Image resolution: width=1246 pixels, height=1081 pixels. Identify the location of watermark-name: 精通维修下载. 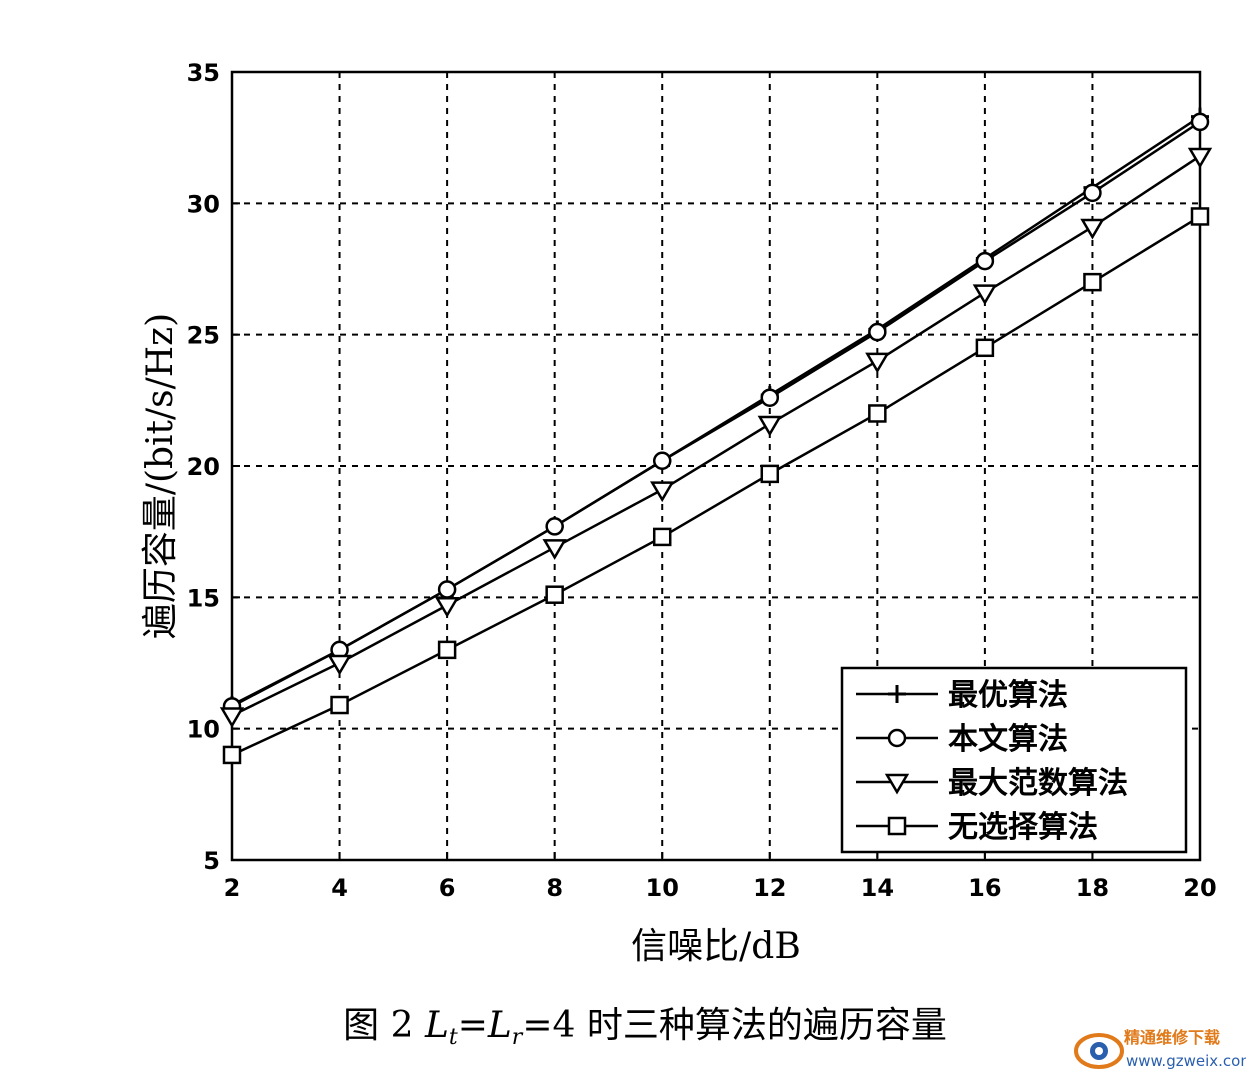
(1172, 1037).